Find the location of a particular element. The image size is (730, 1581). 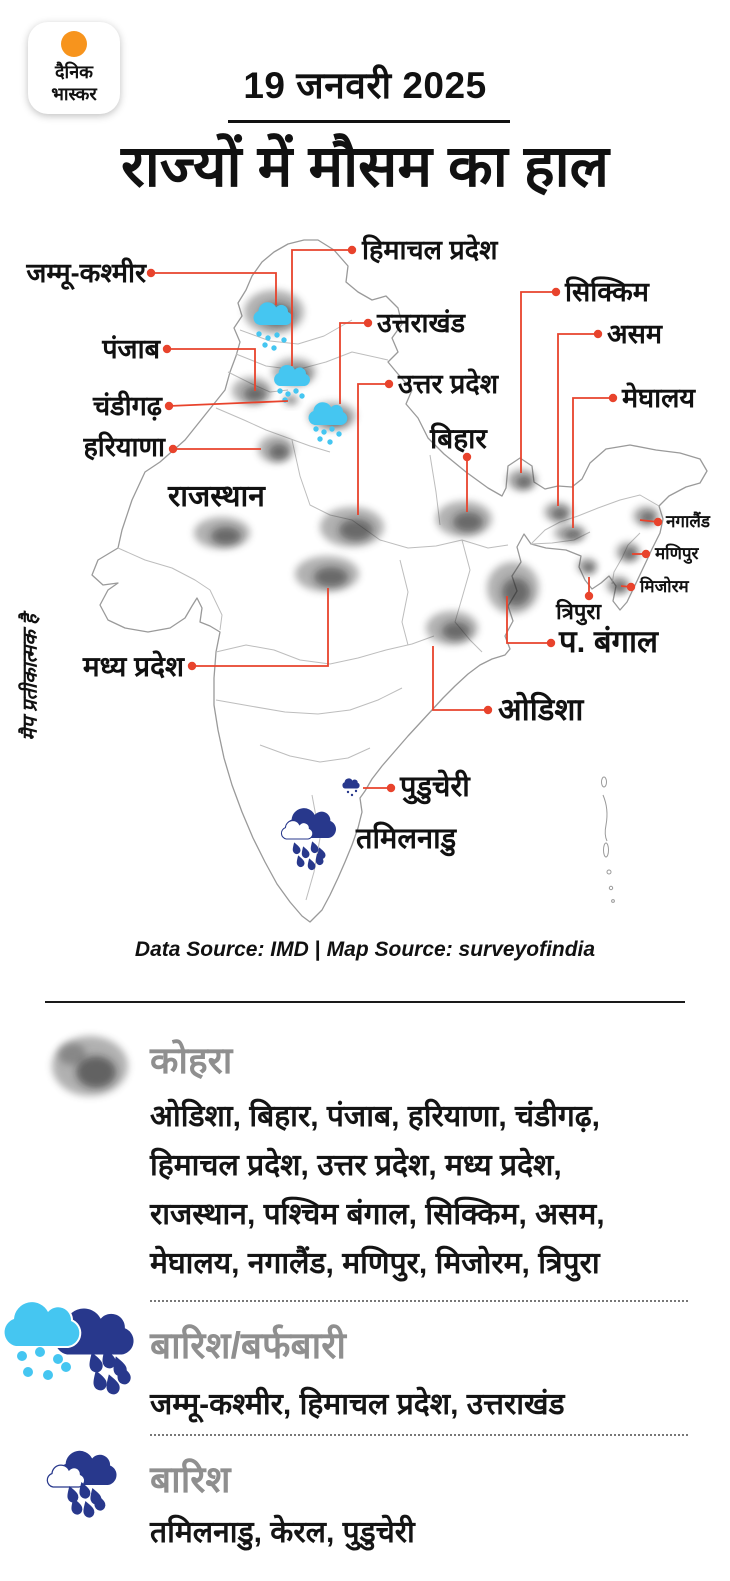

legend-rain-snow-icon is located at coordinates (68, 1348).